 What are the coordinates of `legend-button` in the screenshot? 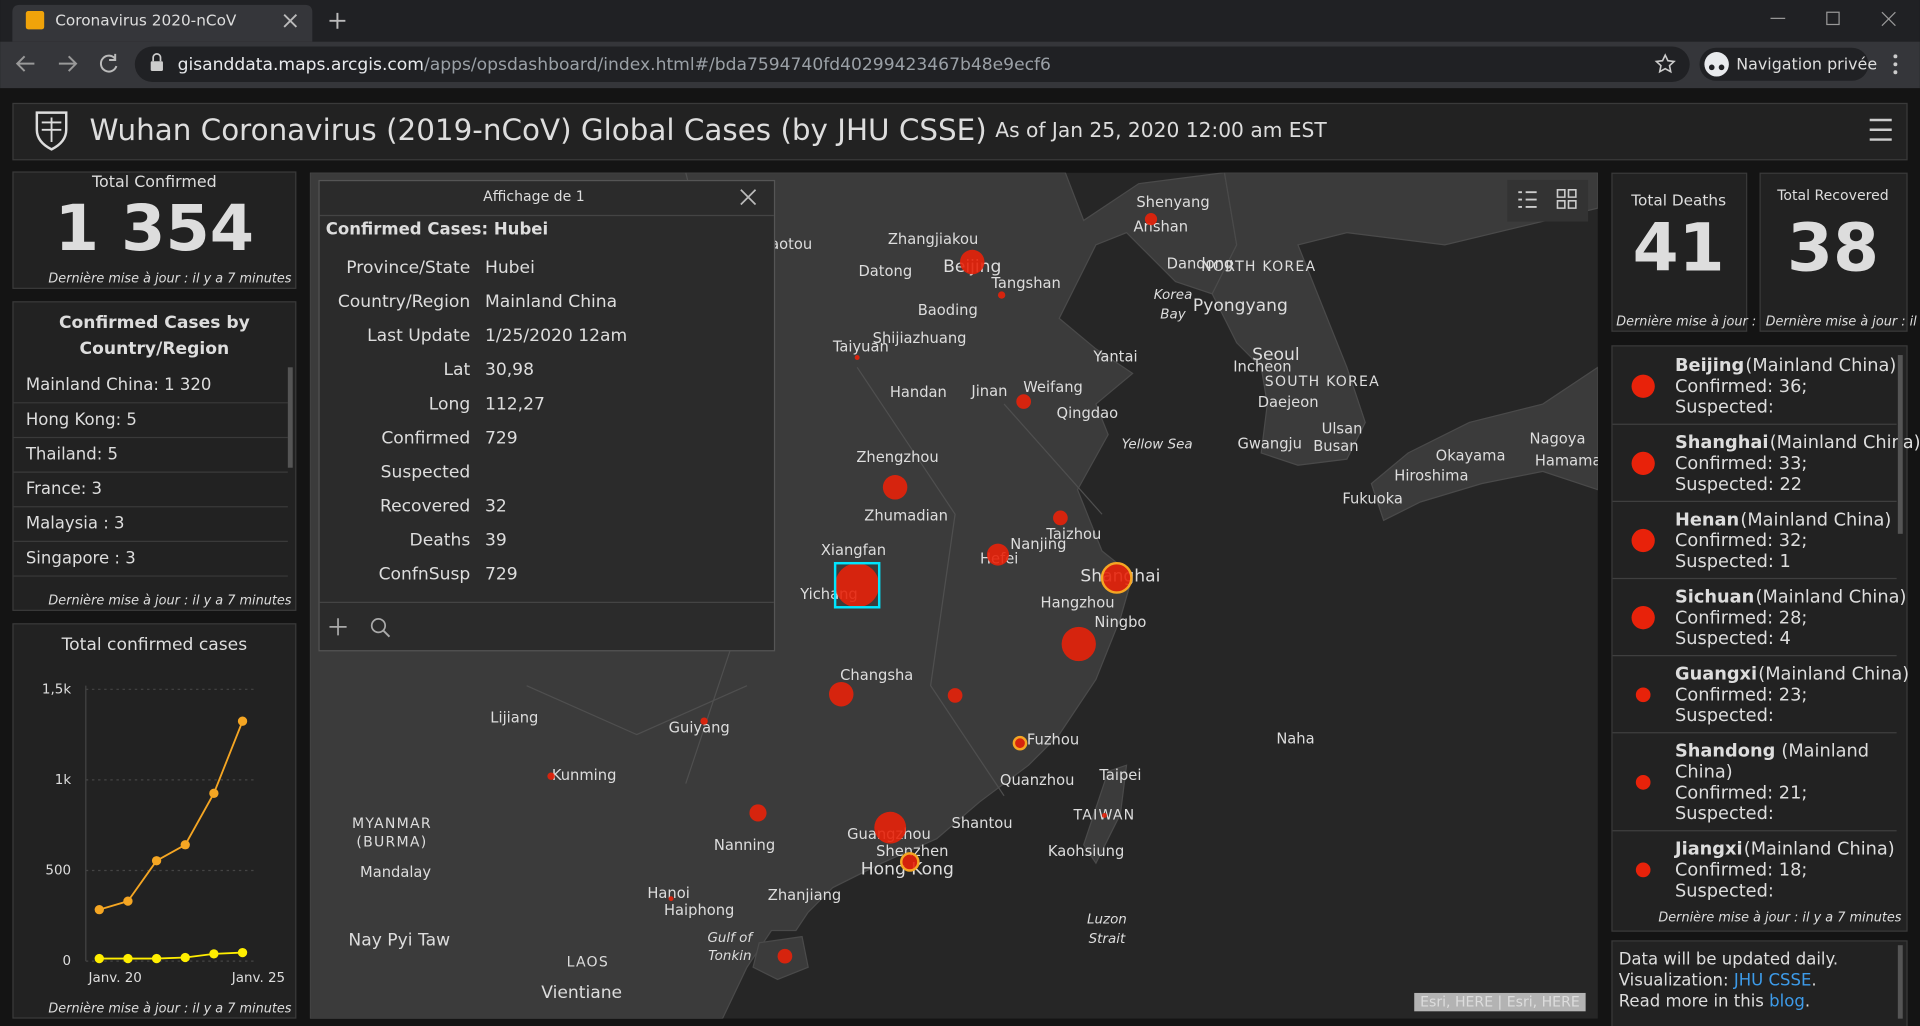 It's located at (1527, 199).